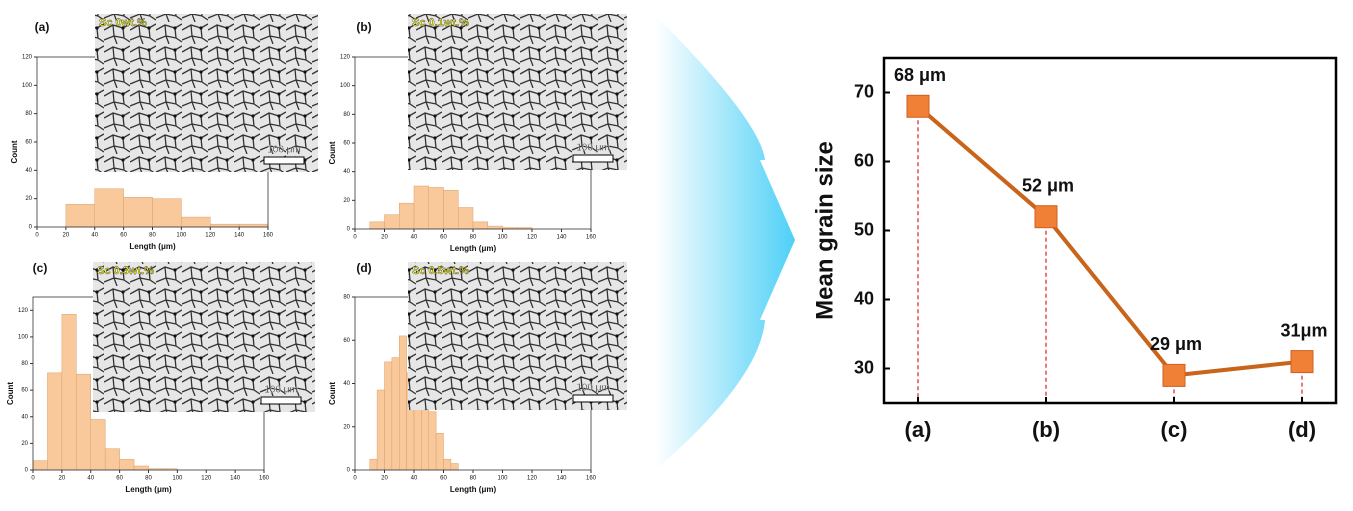  What do you see at coordinates (363, 268) in the screenshot?
I see `panel-label: (d)` at bounding box center [363, 268].